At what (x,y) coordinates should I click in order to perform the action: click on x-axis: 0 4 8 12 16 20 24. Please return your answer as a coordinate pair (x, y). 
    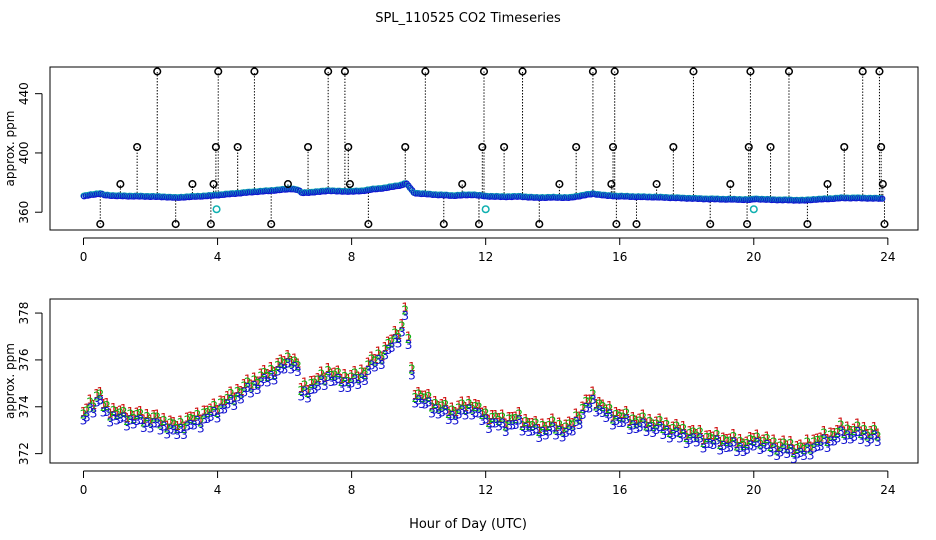
    Looking at the image, I should click on (487, 483).